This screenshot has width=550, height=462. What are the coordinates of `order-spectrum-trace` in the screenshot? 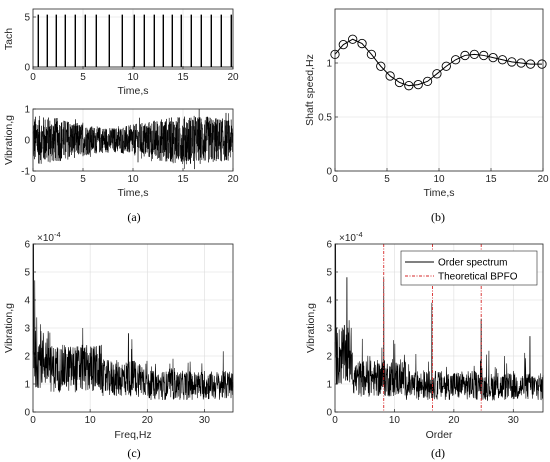 It's located at (439, 322).